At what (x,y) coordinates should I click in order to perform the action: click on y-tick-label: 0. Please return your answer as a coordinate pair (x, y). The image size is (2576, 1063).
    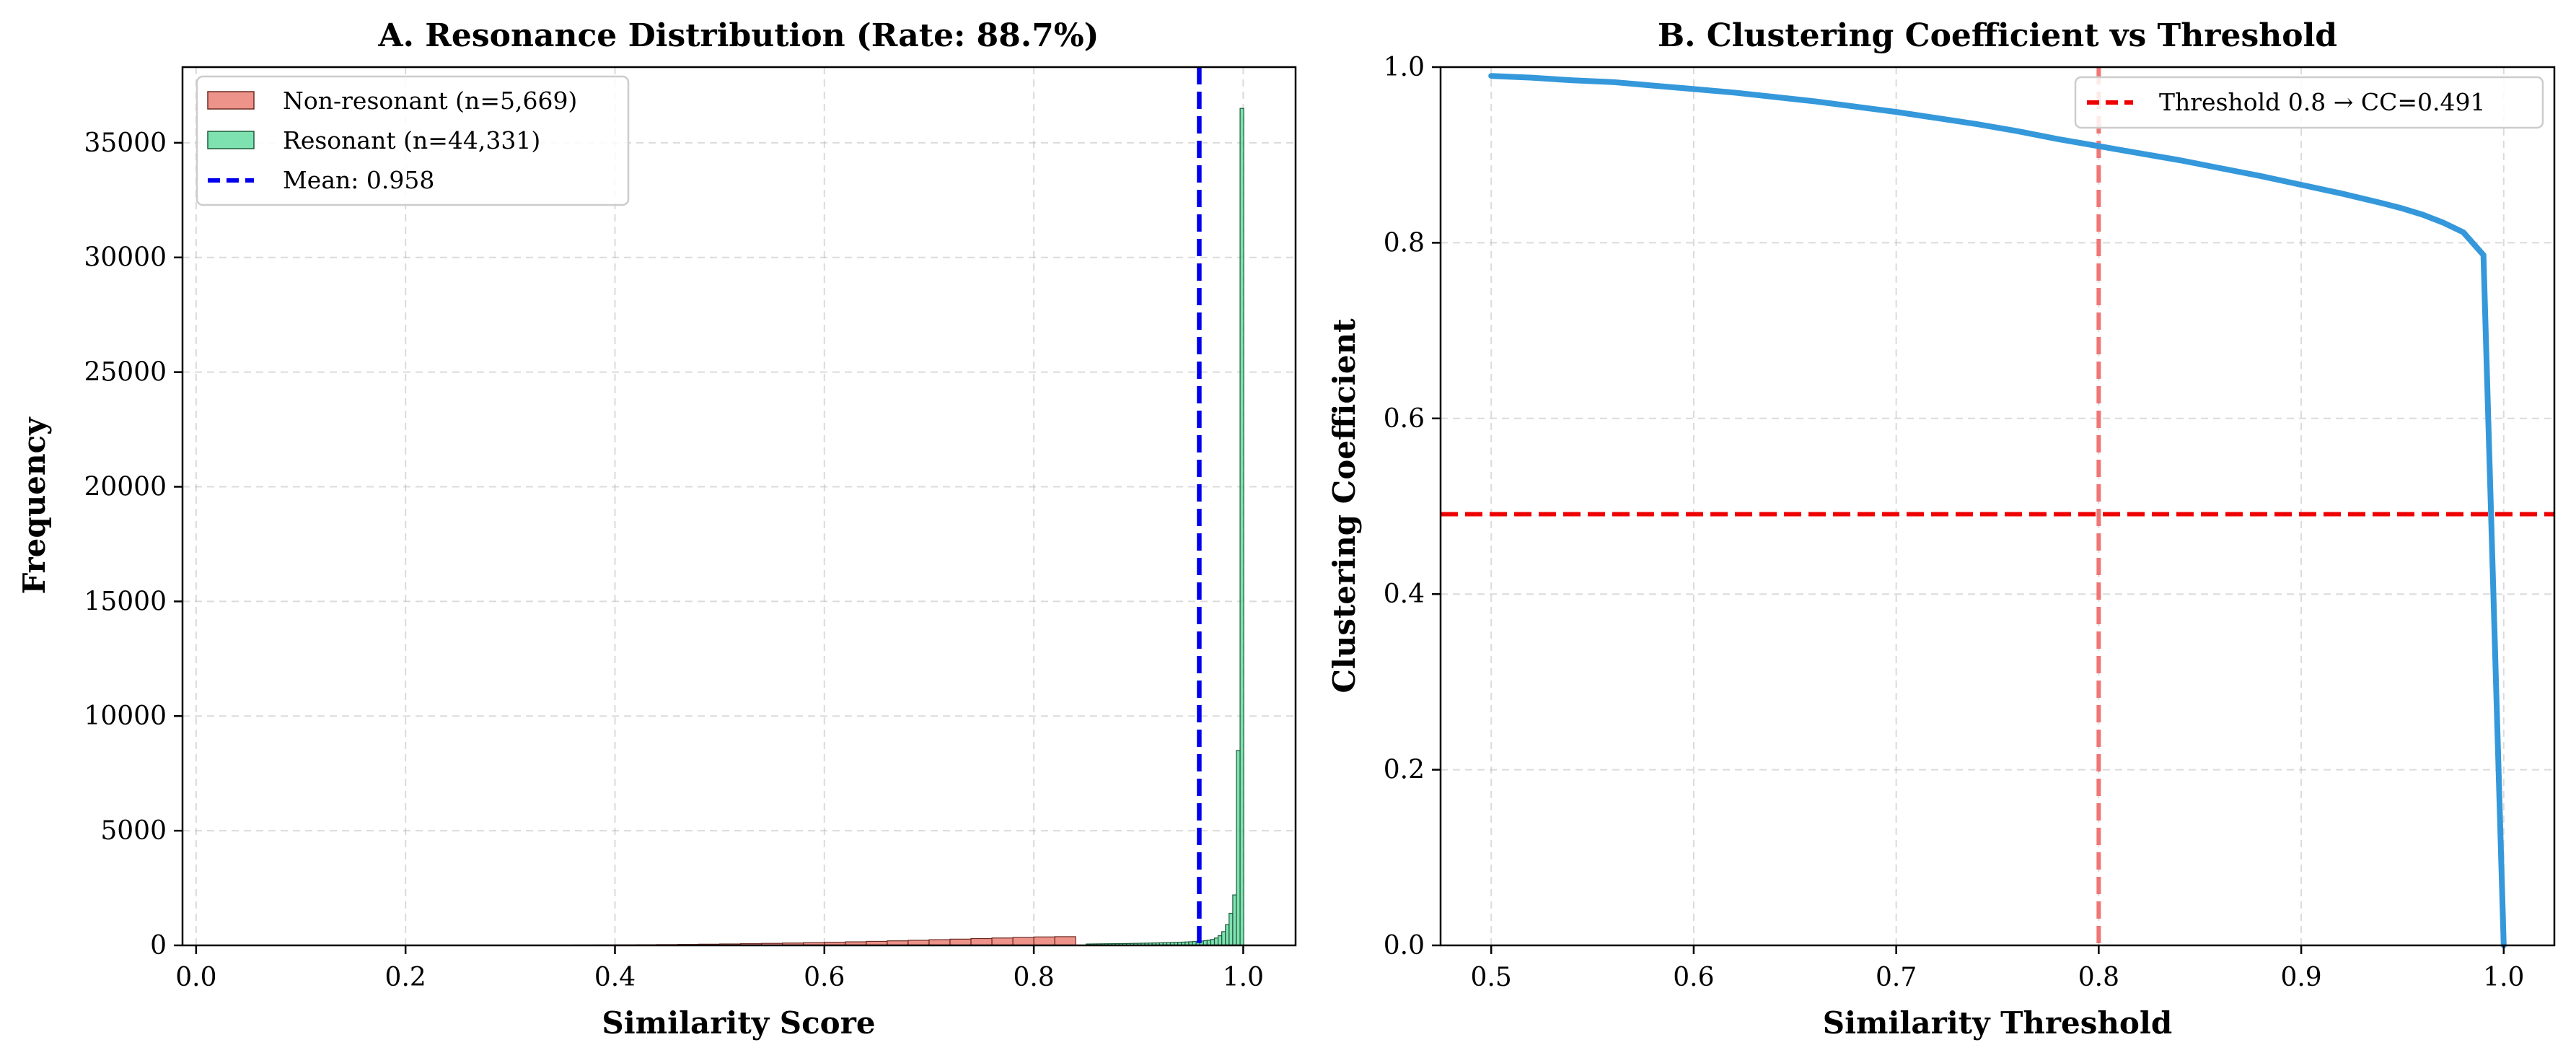
    Looking at the image, I should click on (158, 946).